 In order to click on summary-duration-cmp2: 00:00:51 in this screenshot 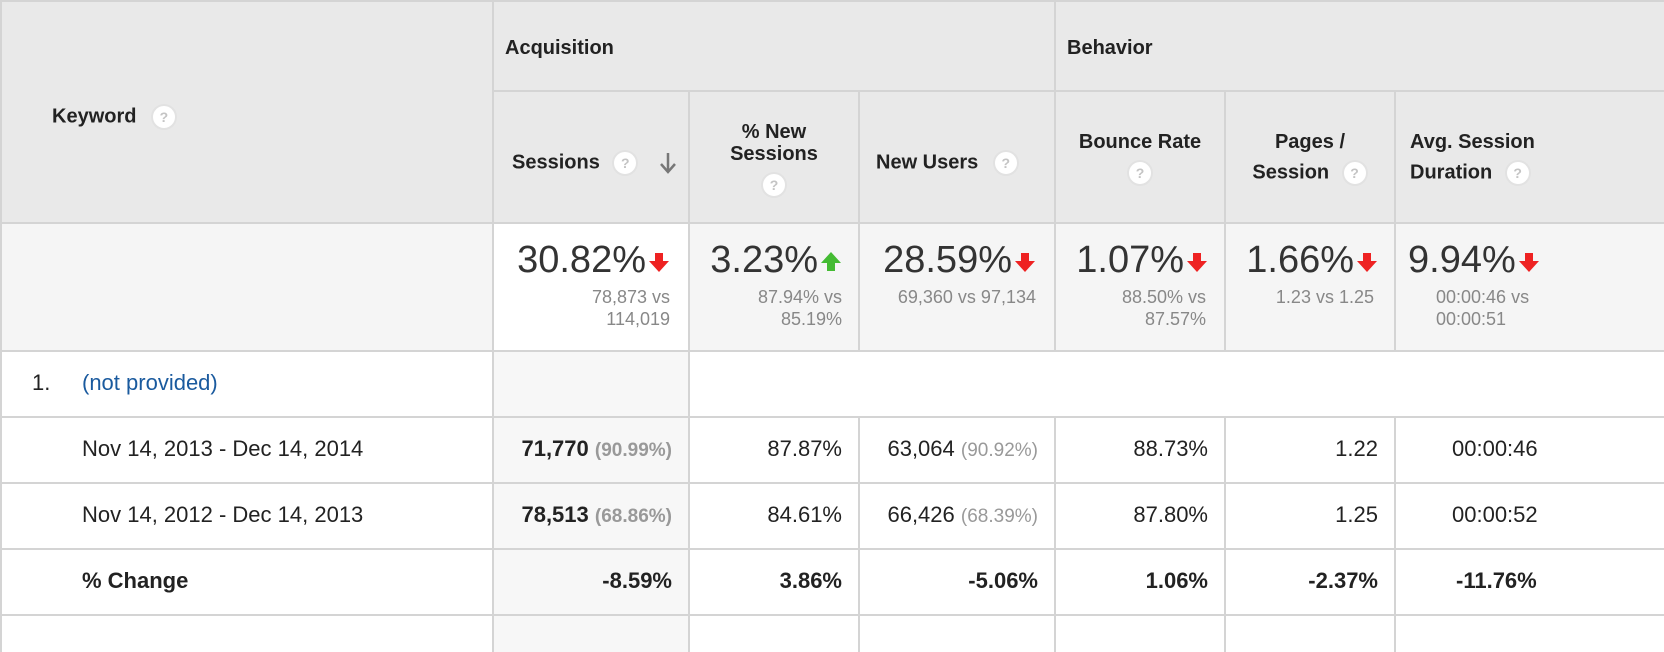, I will do `click(1471, 319)`.